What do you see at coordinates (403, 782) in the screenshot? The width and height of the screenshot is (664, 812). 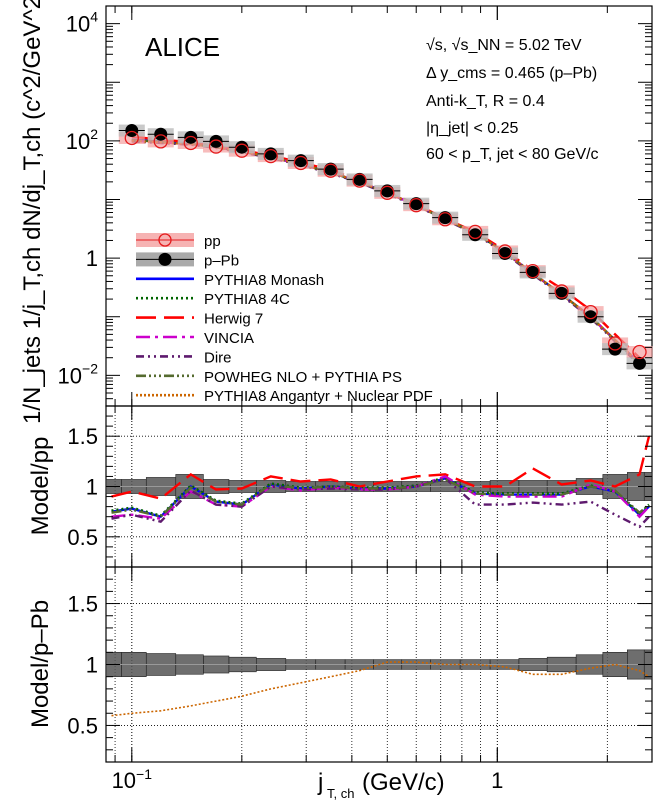 I see `x-axis-title-unit: (GeV/c)` at bounding box center [403, 782].